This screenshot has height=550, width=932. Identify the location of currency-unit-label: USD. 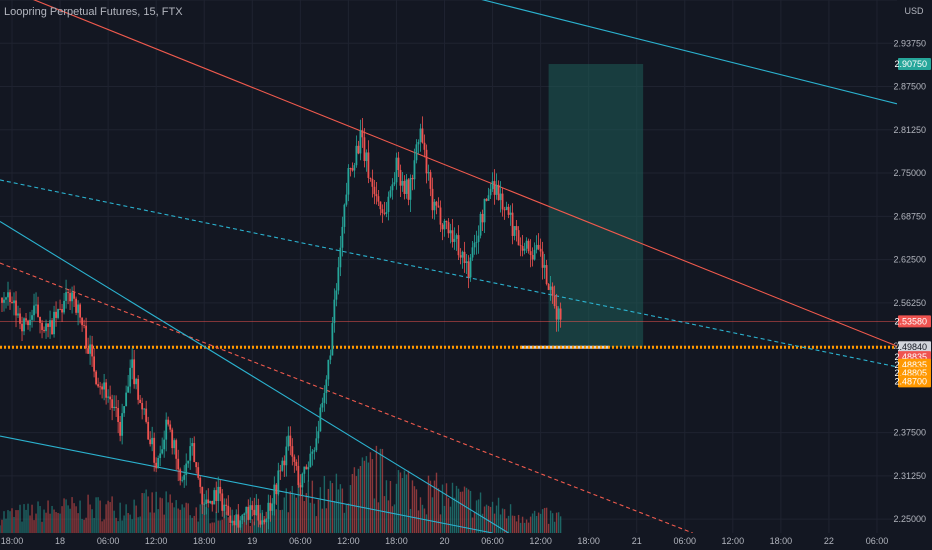
(914, 11).